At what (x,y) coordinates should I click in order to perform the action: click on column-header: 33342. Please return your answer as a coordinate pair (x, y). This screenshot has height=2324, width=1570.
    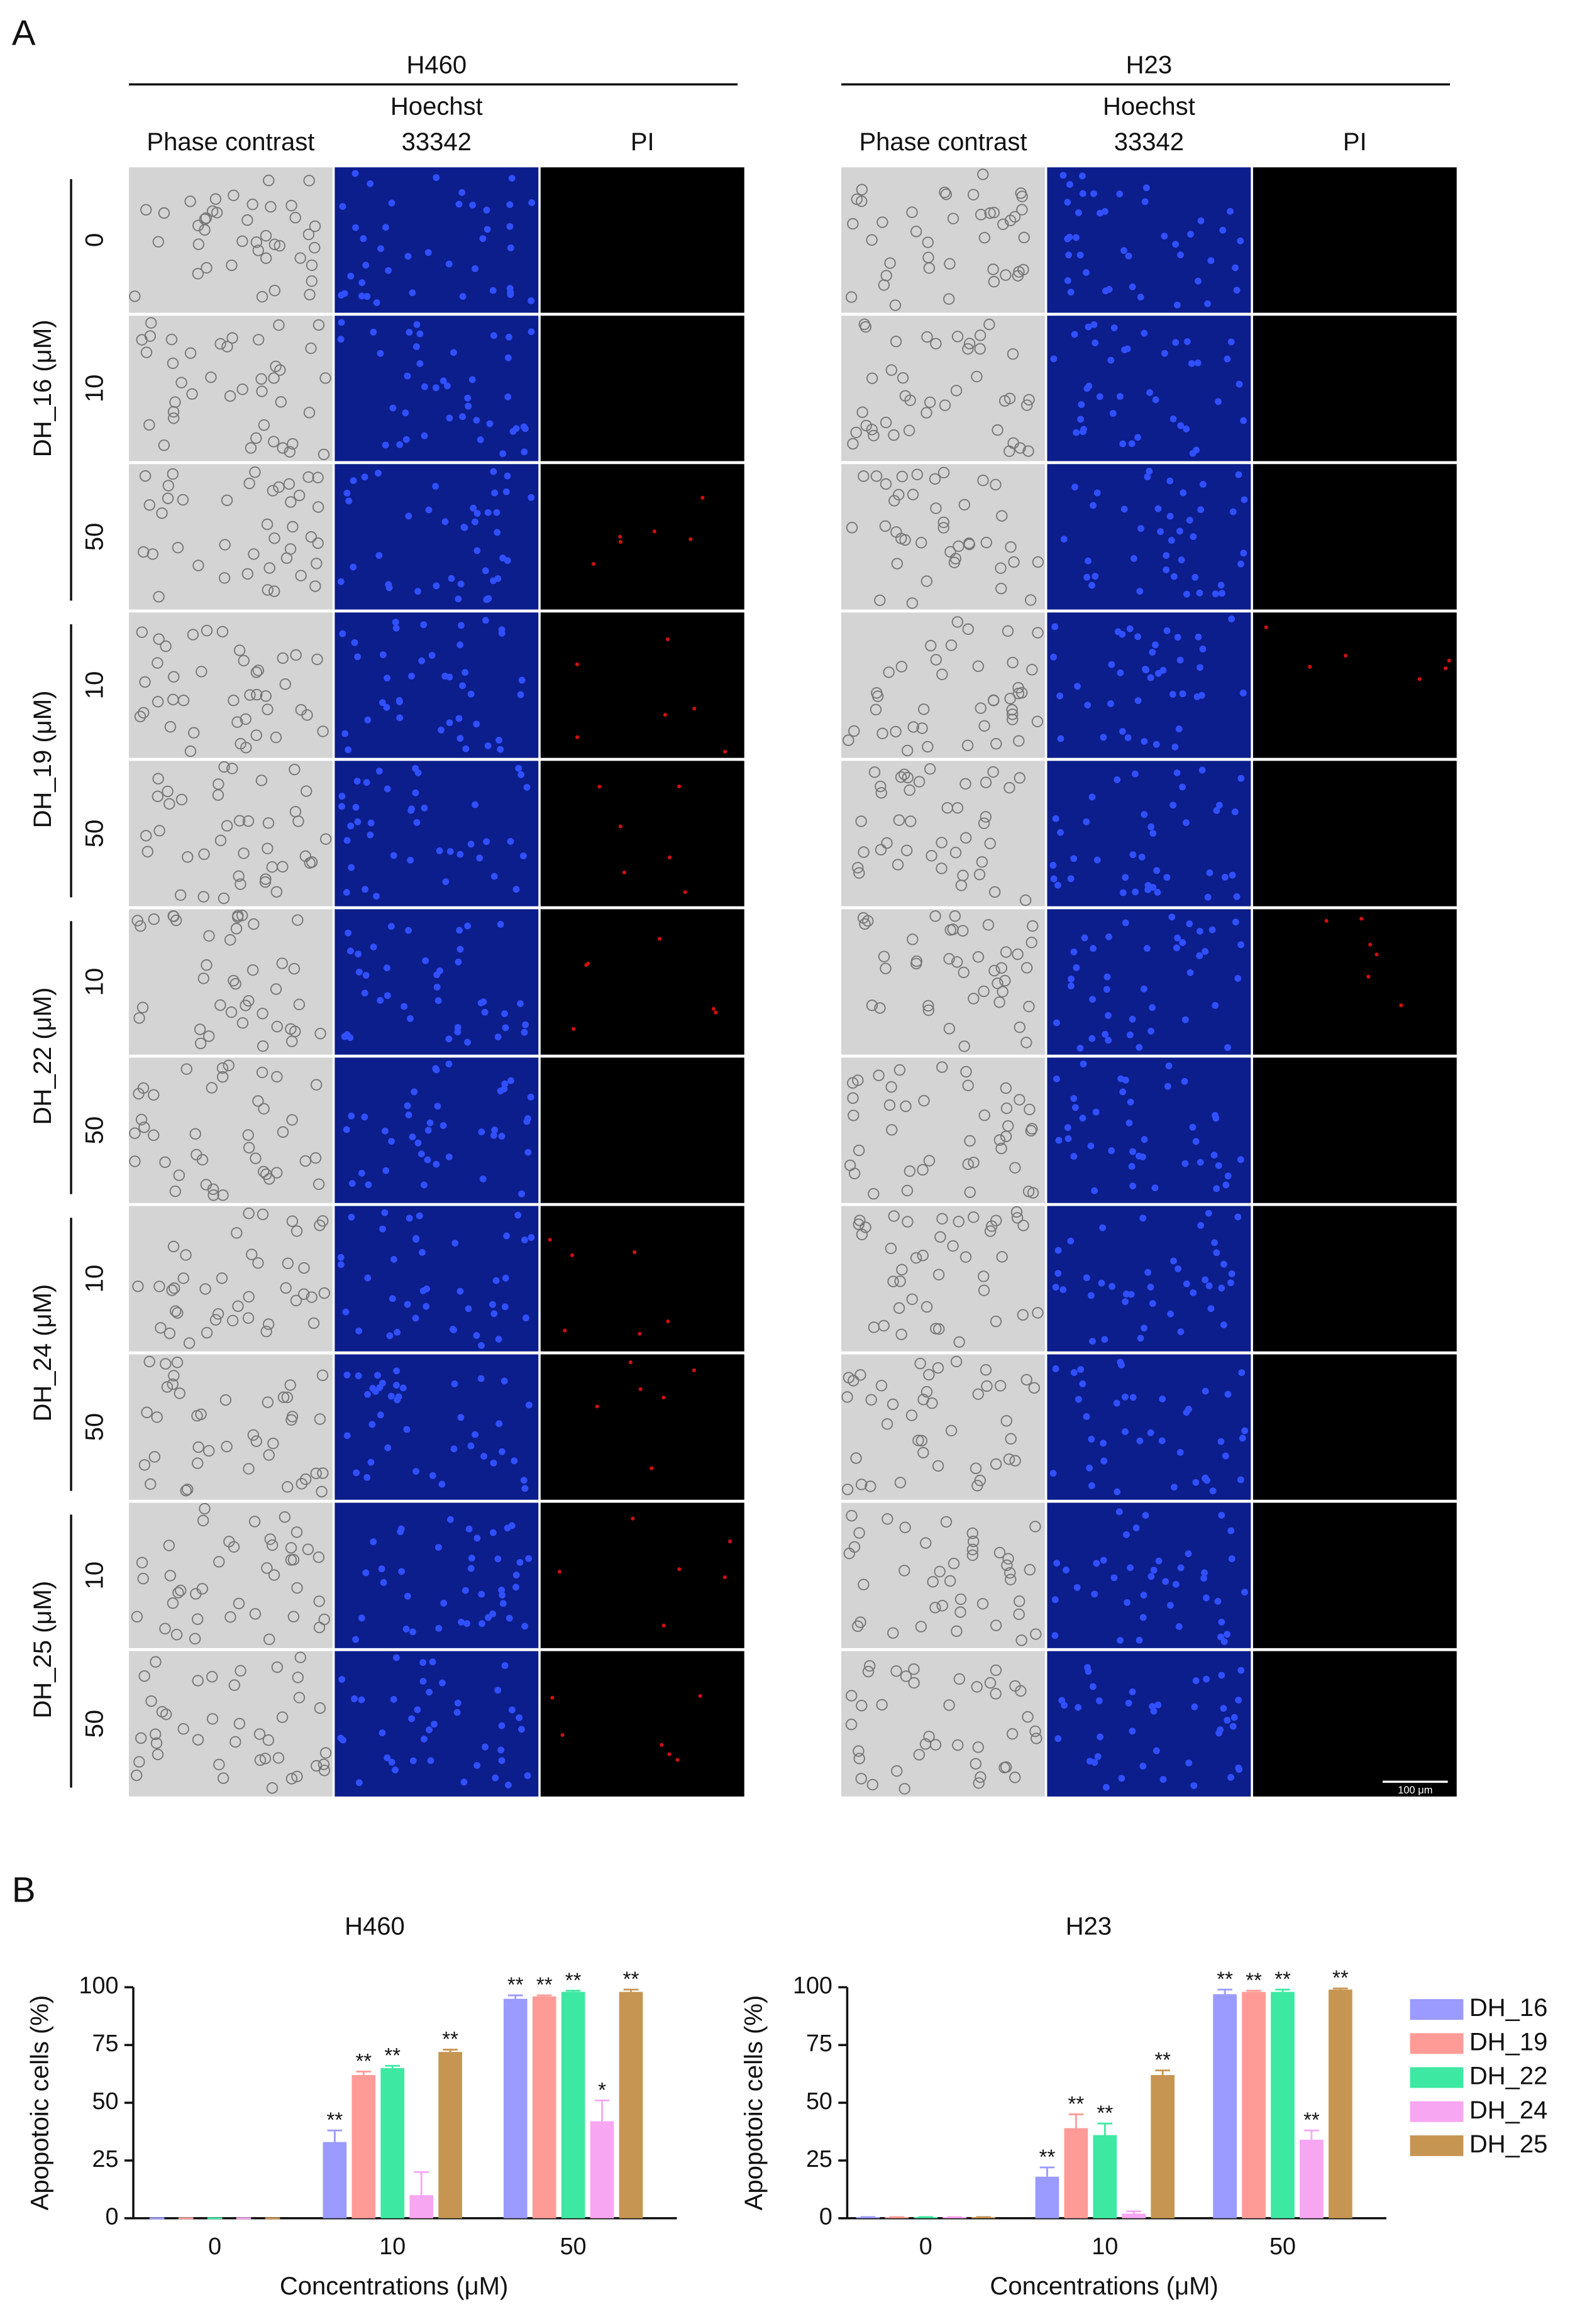
    Looking at the image, I should click on (1149, 142).